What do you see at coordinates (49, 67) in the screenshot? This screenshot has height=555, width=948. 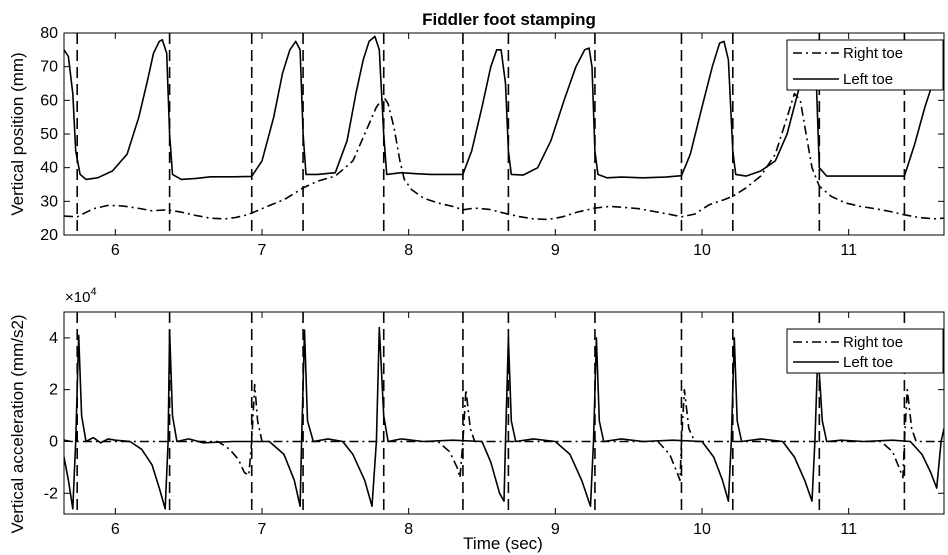 I see `y-tick-label: 70` at bounding box center [49, 67].